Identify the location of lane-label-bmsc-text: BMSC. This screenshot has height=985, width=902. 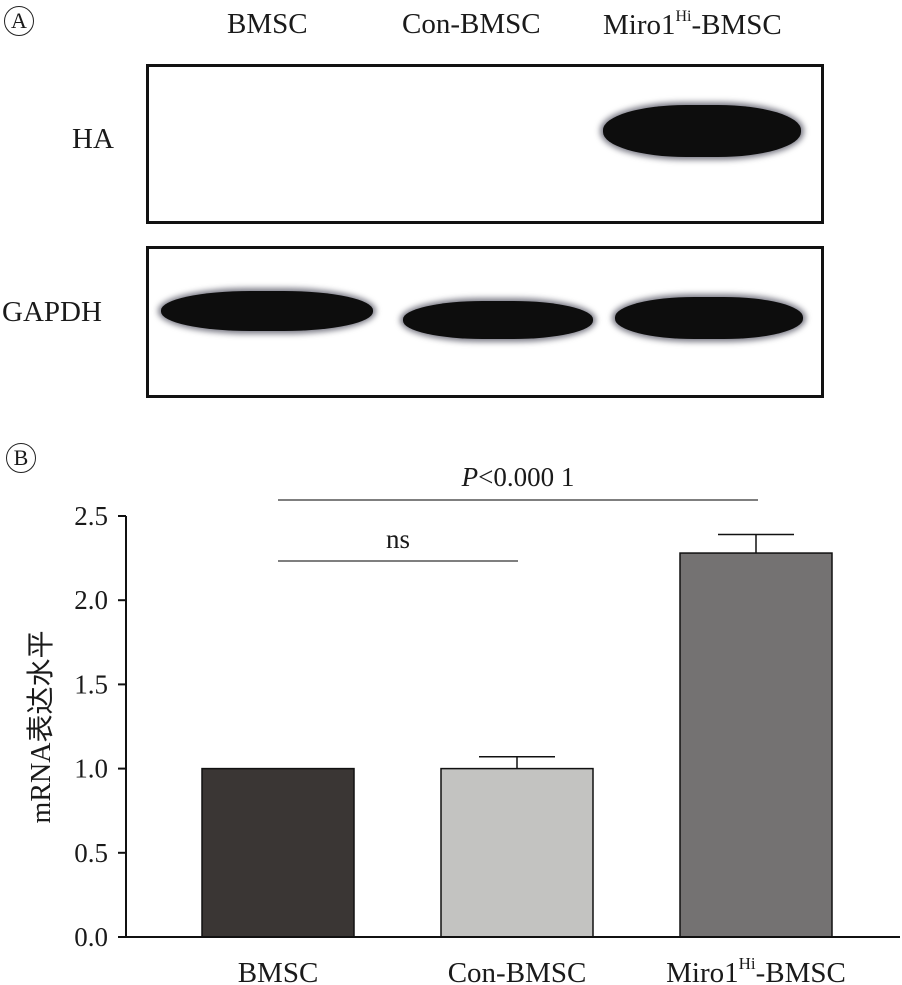
(267, 24).